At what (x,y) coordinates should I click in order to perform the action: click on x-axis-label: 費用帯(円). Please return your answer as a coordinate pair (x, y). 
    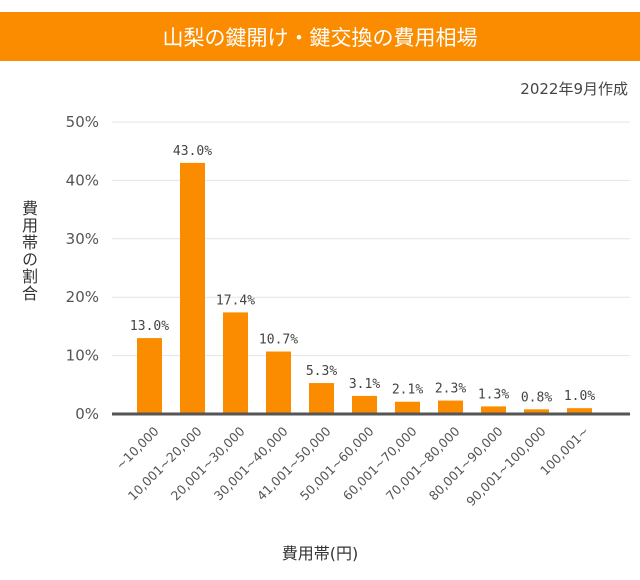
    Looking at the image, I should click on (320, 553).